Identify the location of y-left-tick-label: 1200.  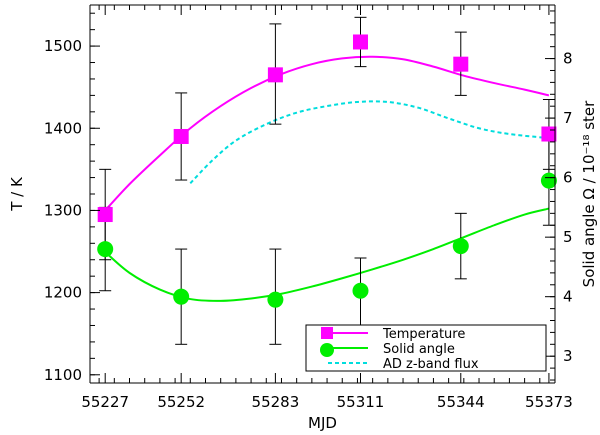
(63, 293).